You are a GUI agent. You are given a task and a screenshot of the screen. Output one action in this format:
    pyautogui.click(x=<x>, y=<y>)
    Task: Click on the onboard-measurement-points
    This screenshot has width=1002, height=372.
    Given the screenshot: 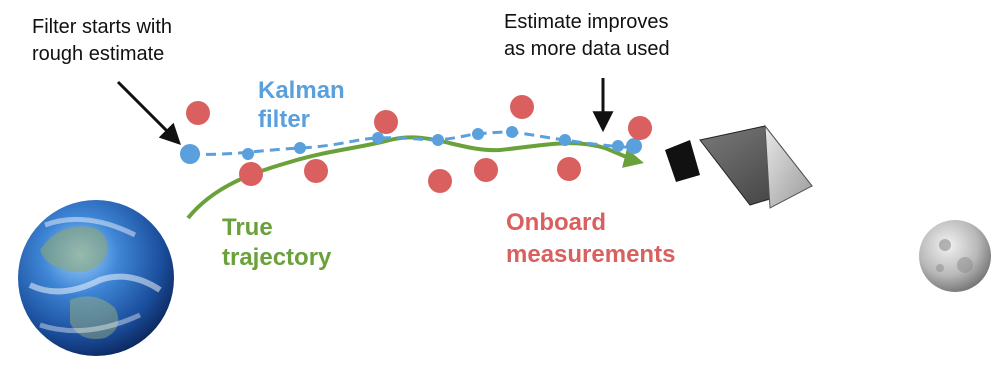 What is the action you would take?
    pyautogui.click(x=419, y=144)
    